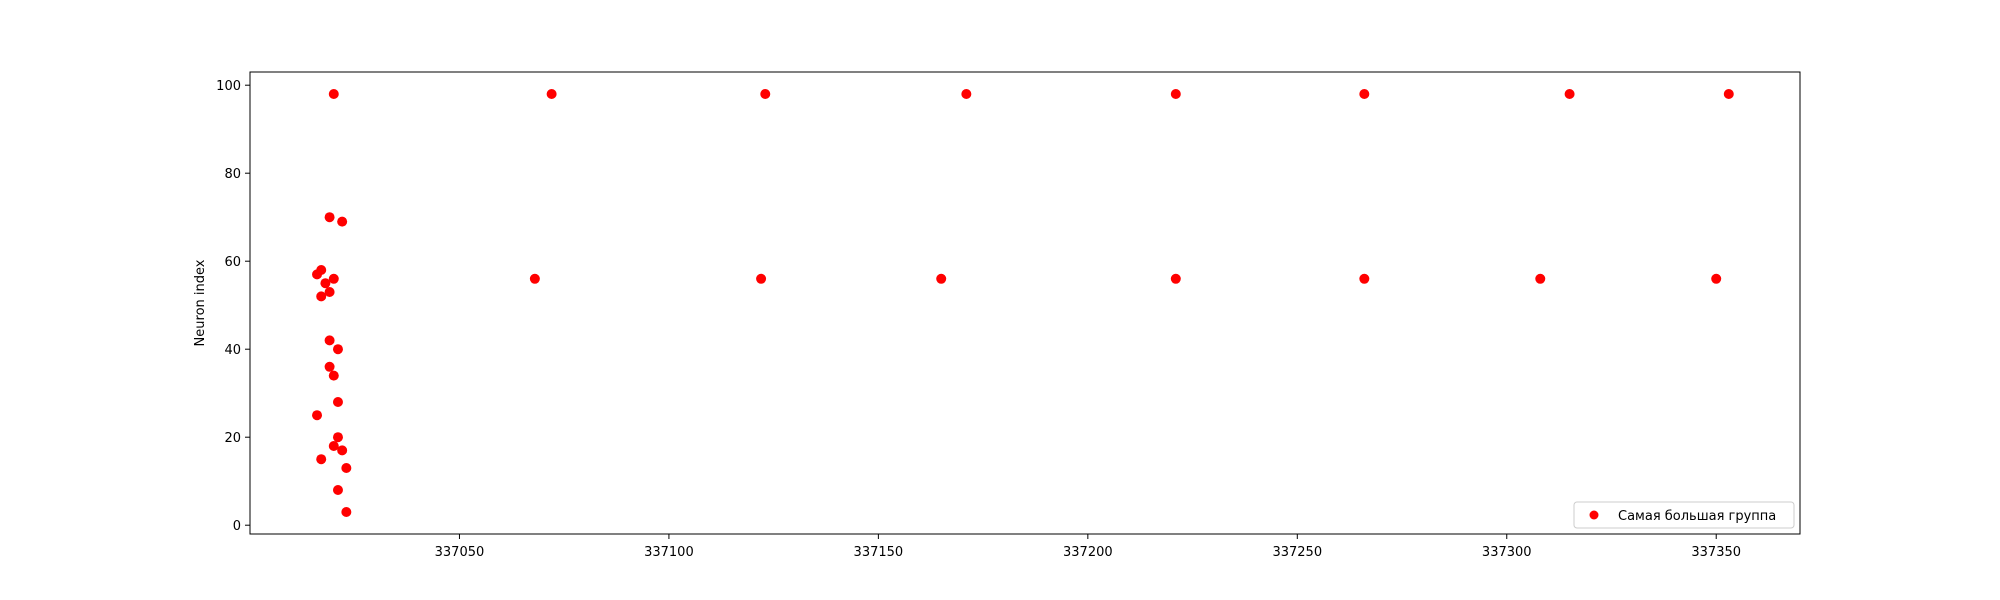 The height and width of the screenshot is (600, 2000). I want to click on x-tick-label: 337300, so click(1507, 552).